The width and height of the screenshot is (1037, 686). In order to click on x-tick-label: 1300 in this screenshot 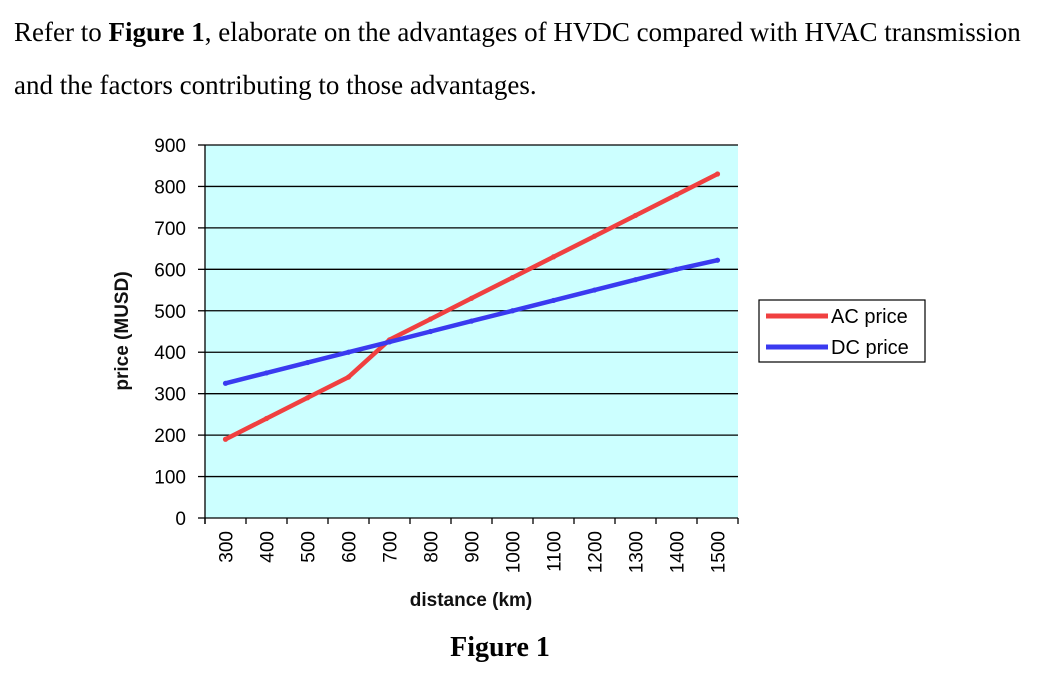, I will do `click(637, 552)`.